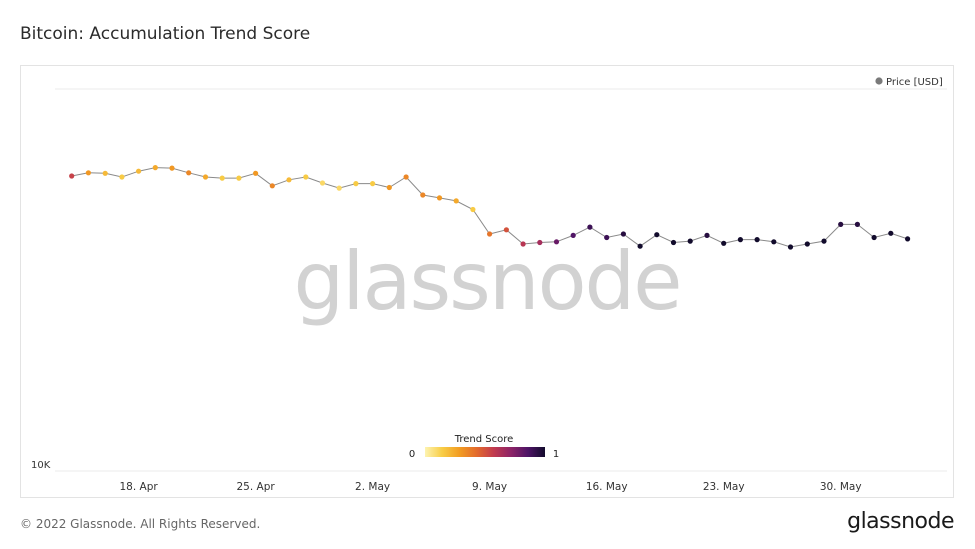 The width and height of the screenshot is (975, 549). I want to click on color-scale-min: 0, so click(412, 454).